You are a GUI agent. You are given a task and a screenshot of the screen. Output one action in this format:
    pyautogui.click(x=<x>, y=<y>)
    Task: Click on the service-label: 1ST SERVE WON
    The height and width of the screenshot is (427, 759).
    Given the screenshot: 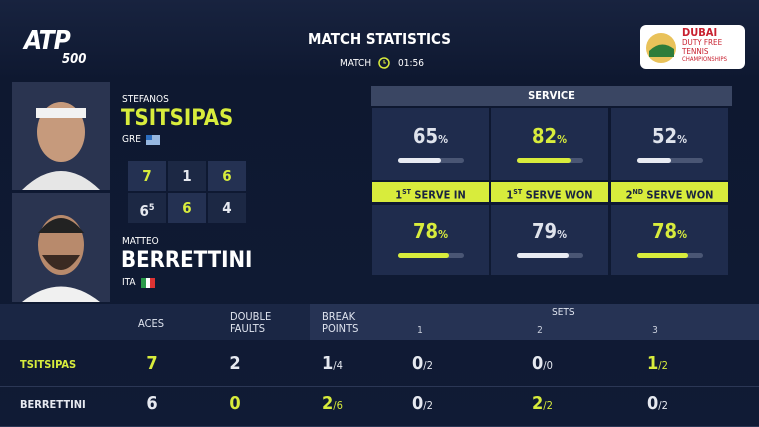 What is the action you would take?
    pyautogui.click(x=549, y=192)
    